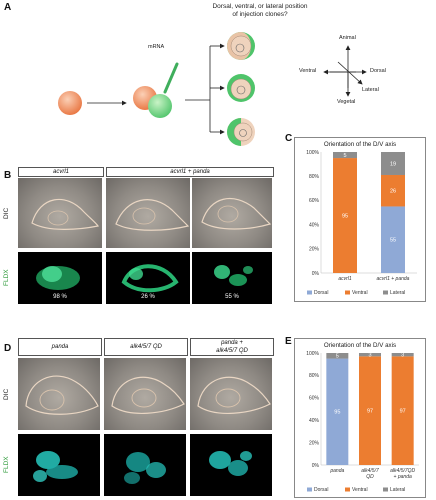 This screenshot has width=436, height=500. Describe the element at coordinates (145, 394) in the screenshot. I see `dic-image-alk-qd` at that location.